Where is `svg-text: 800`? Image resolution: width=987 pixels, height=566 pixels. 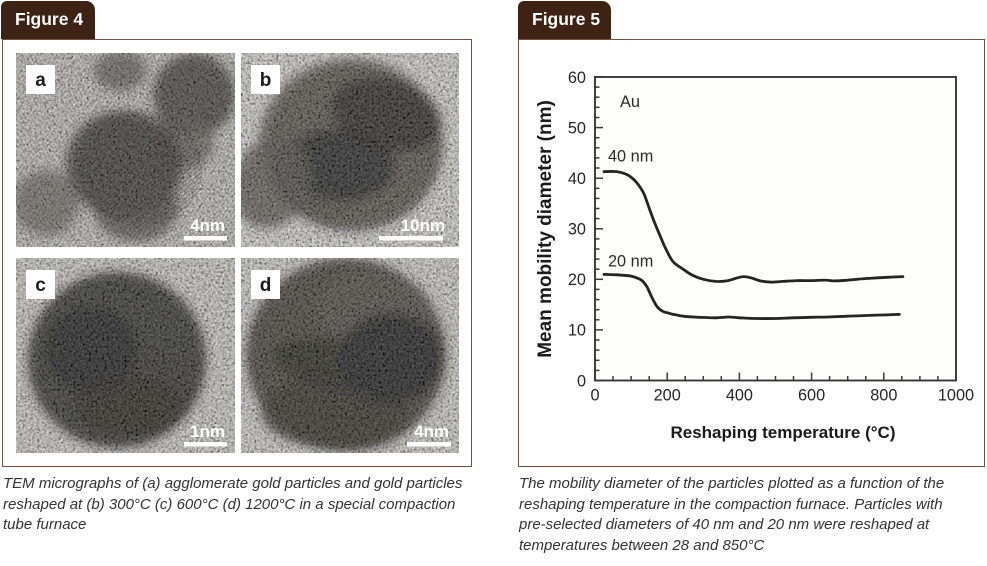 svg-text: 800 is located at coordinates (883, 396).